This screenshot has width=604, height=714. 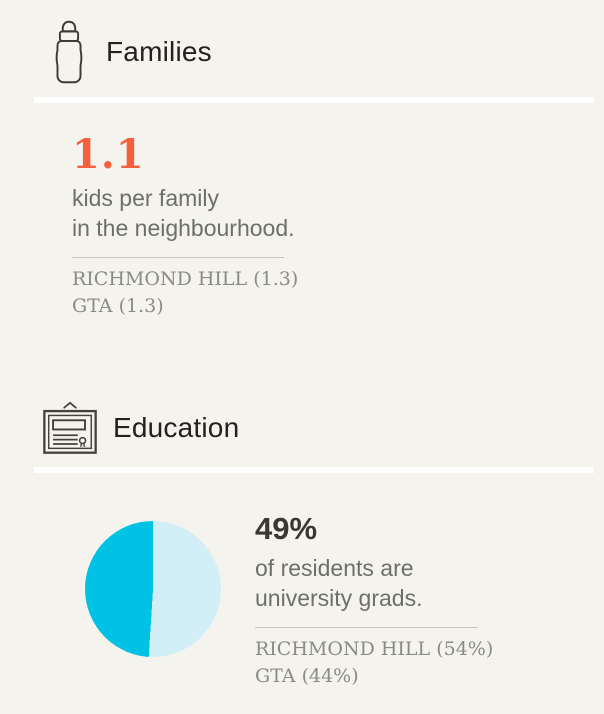 I want to click on families-header: Families, so click(x=324, y=52).